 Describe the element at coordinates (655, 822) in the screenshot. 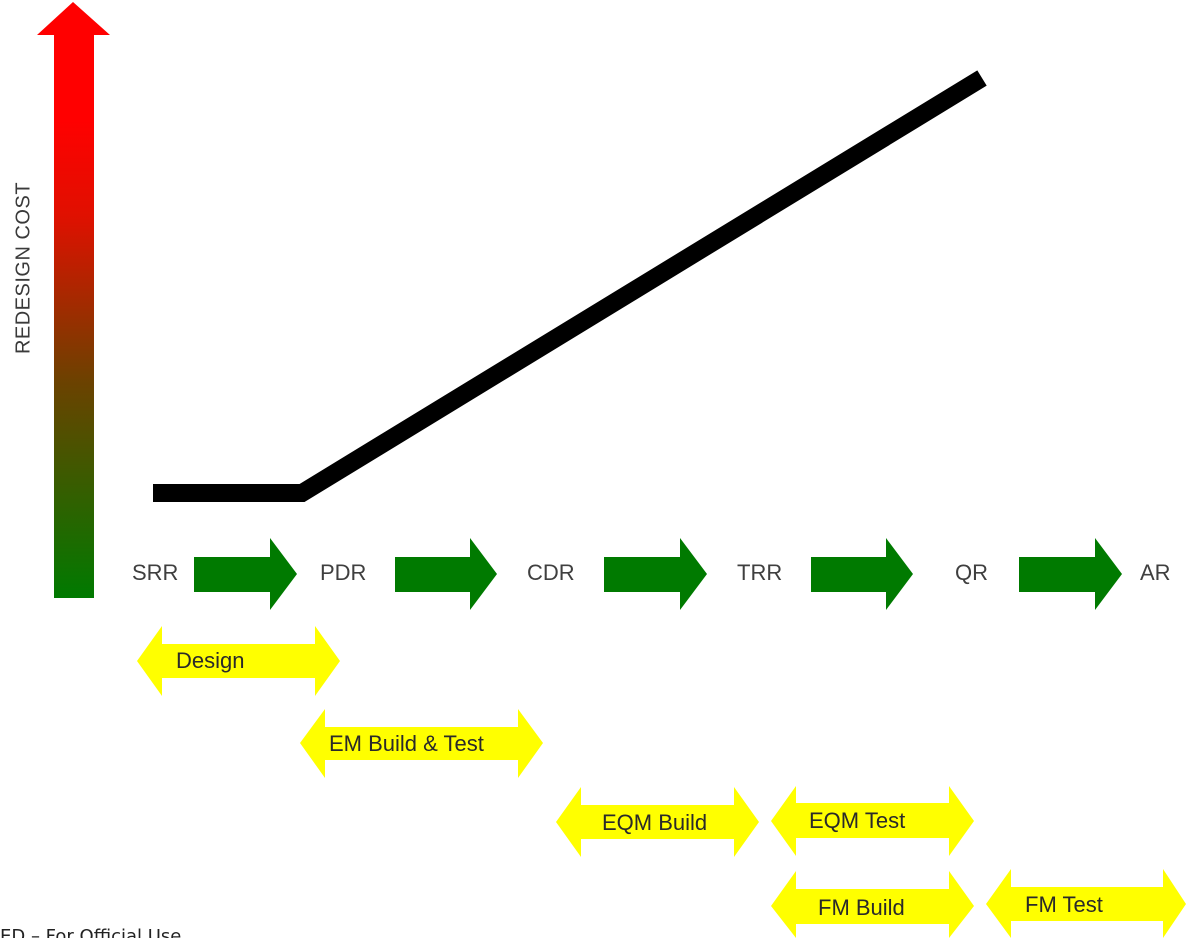

I see `phase-label-eqm-build: EQM Build` at that location.